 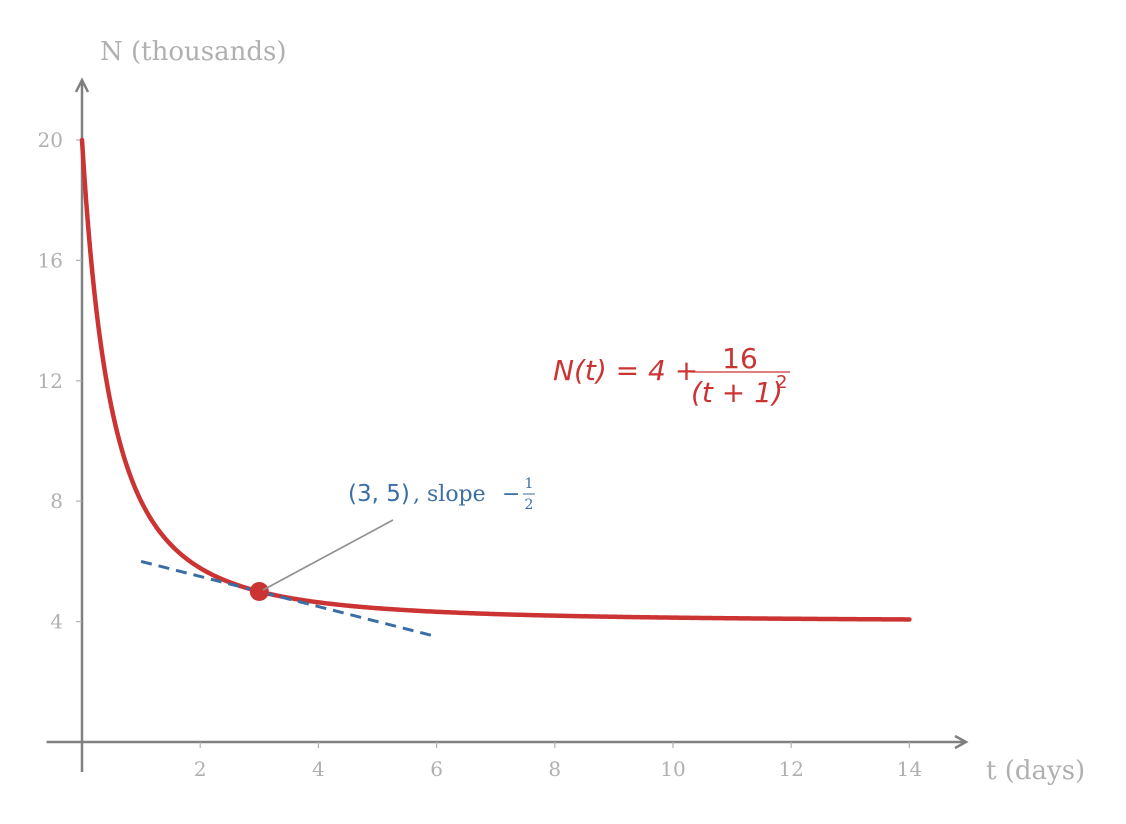 What do you see at coordinates (50, 140) in the screenshot?
I see `y-tick-label: 20` at bounding box center [50, 140].